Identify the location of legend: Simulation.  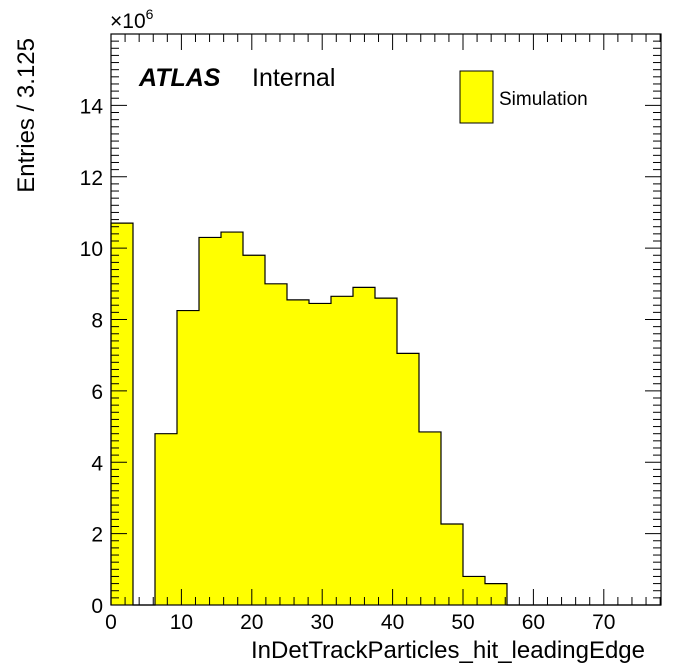
(523, 97).